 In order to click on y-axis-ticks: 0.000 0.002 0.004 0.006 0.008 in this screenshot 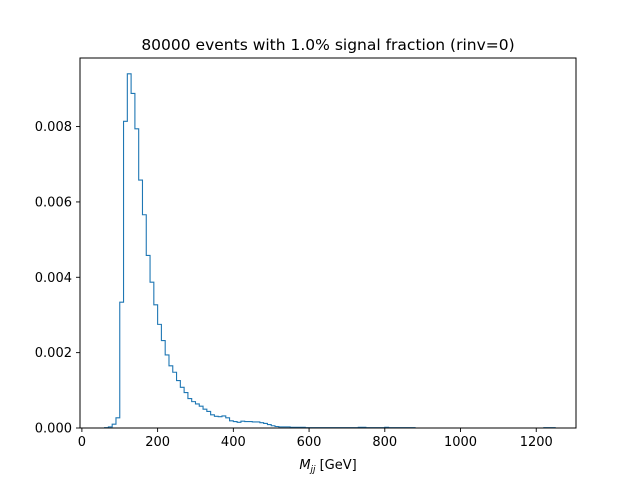, I will do `click(57, 278)`.